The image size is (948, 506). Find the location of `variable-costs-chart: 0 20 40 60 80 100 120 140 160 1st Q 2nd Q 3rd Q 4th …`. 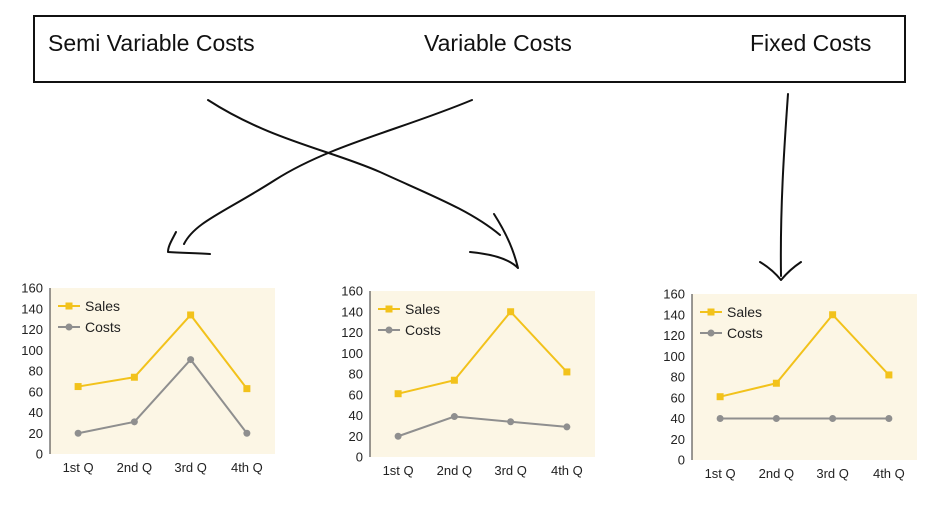

variable-costs-chart: 0 20 40 60 80 100 120 140 160 1st Q 2nd Q 3rd Q 4th … is located at coordinates (468, 388).